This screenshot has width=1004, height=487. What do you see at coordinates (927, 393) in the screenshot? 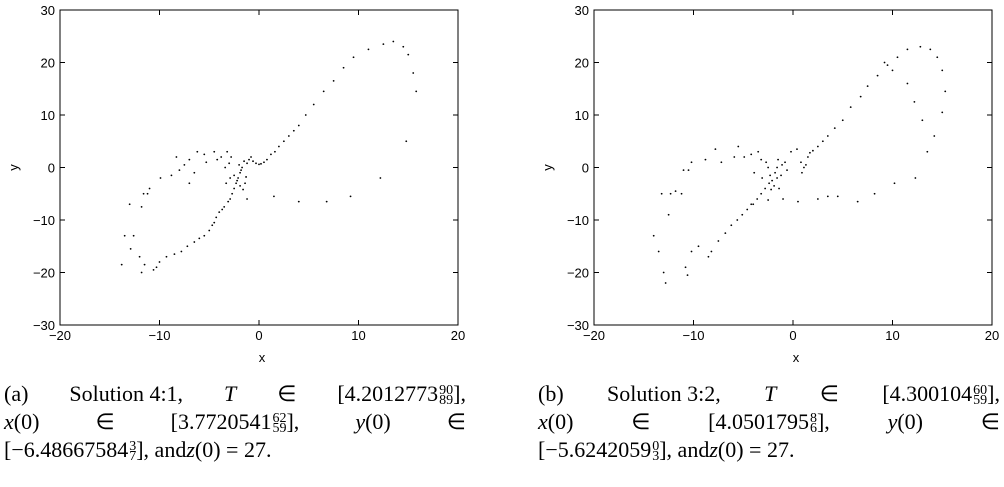
I see `caption-t-base: [4.300104` at bounding box center [927, 393].